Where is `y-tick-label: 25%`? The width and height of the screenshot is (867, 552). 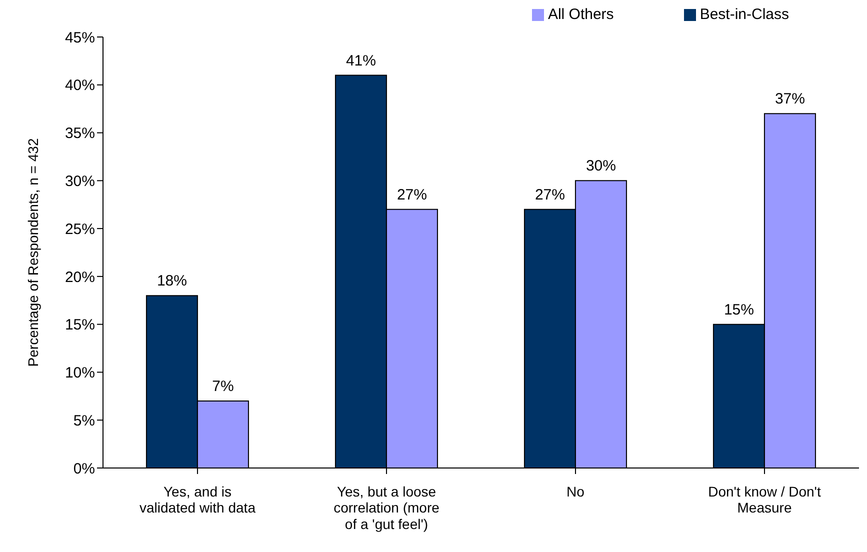
y-tick-label: 25% is located at coordinates (79, 229).